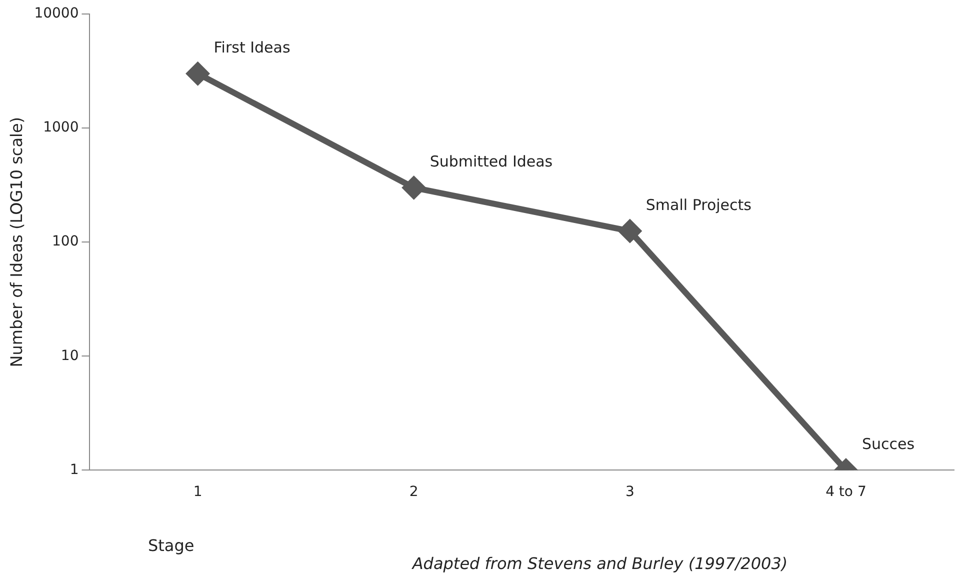 Image resolution: width=968 pixels, height=577 pixels. I want to click on y-tick-label: 10, so click(69, 356).